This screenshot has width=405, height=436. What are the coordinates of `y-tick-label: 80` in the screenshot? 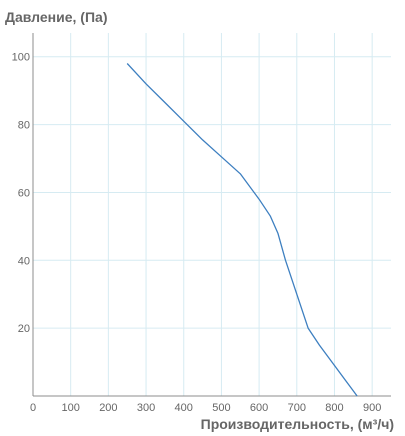 It's located at (24, 126).